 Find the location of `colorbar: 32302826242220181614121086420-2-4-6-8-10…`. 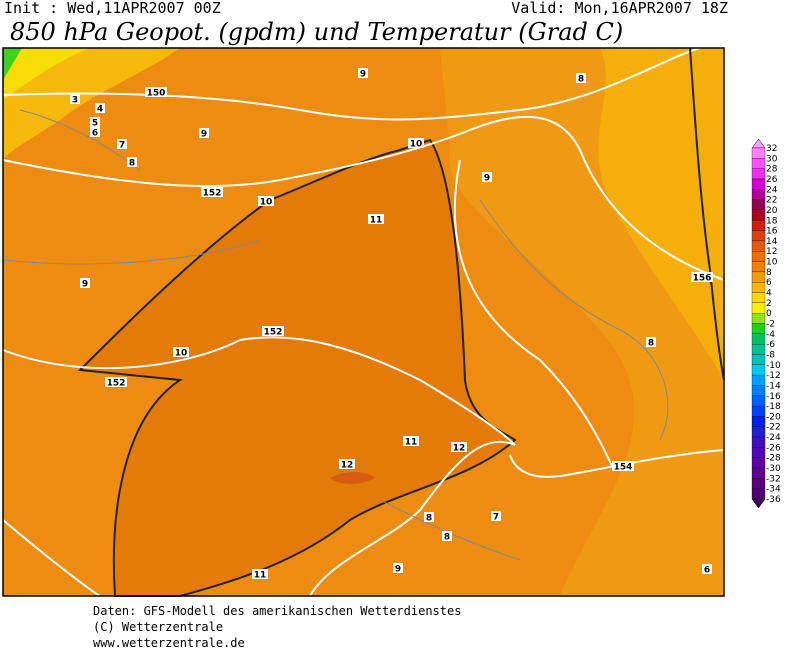

colorbar: 32302826242220181614121086420-2-4-6-8-10… is located at coordinates (766, 323).